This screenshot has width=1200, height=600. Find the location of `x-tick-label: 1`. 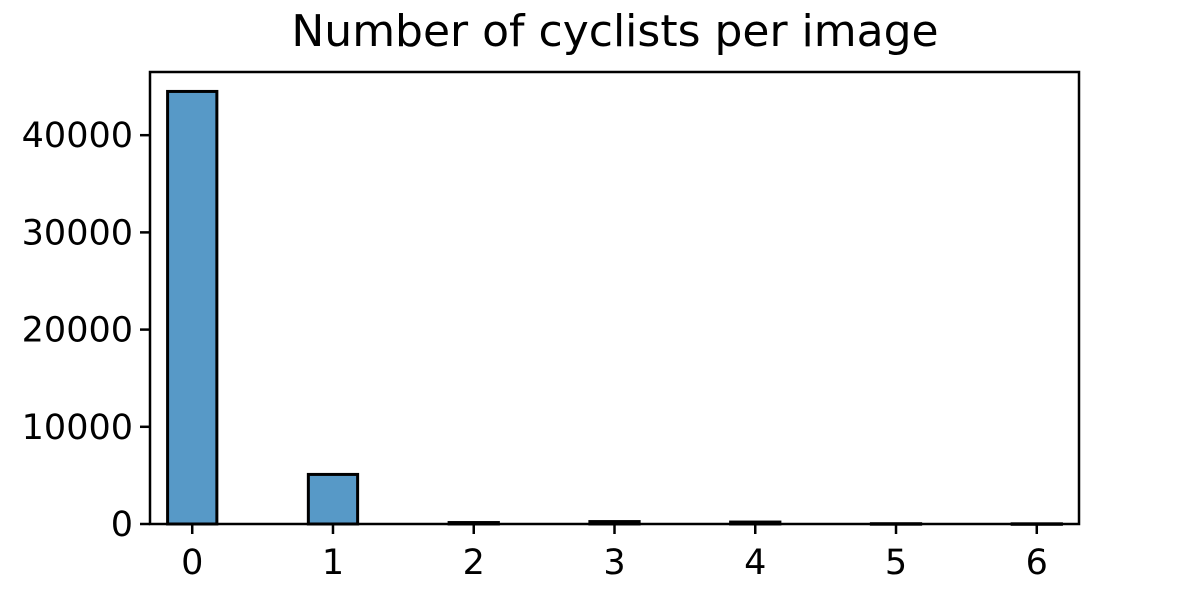

x-tick-label: 1 is located at coordinates (333, 563).